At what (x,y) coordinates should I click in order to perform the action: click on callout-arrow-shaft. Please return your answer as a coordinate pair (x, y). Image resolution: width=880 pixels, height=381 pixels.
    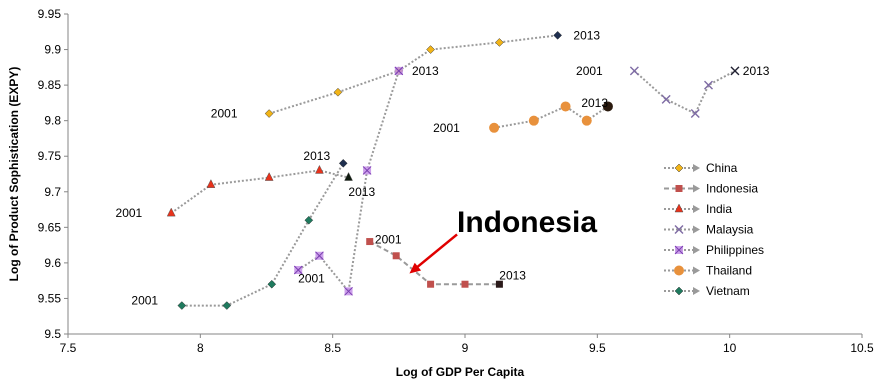
    Looking at the image, I should click on (436, 251).